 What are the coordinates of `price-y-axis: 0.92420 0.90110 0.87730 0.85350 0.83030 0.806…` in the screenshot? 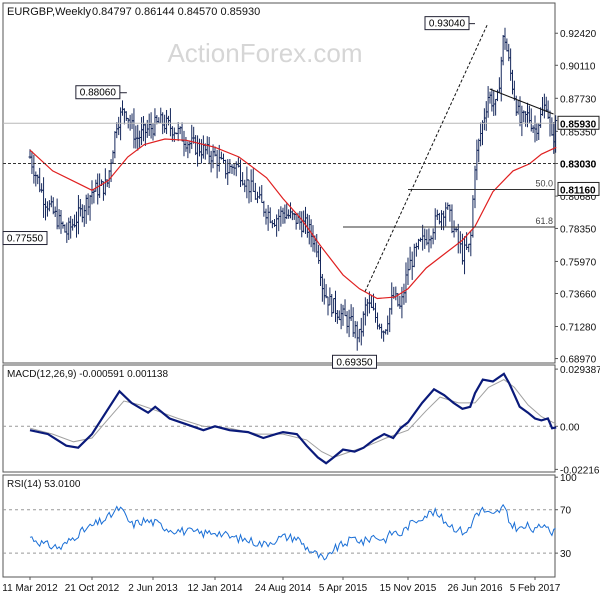 It's located at (576, 197).